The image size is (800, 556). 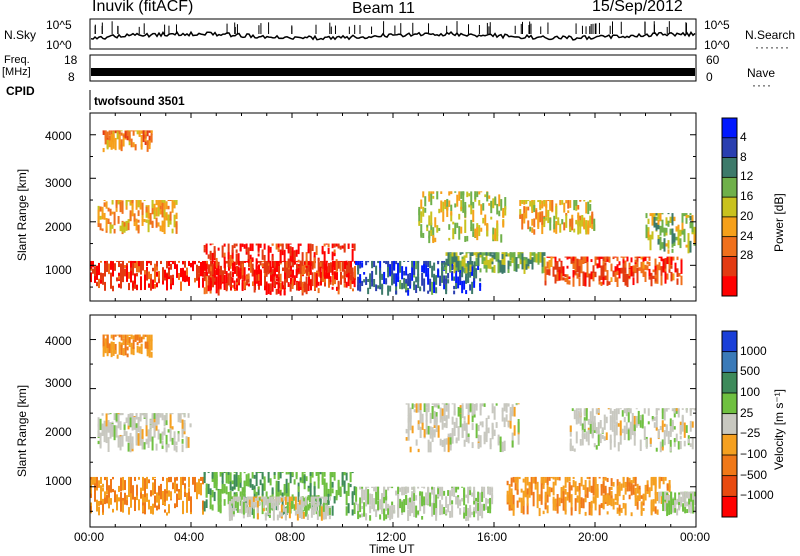 I want to click on velocity-colorbar-swatch, so click(x=729, y=404).